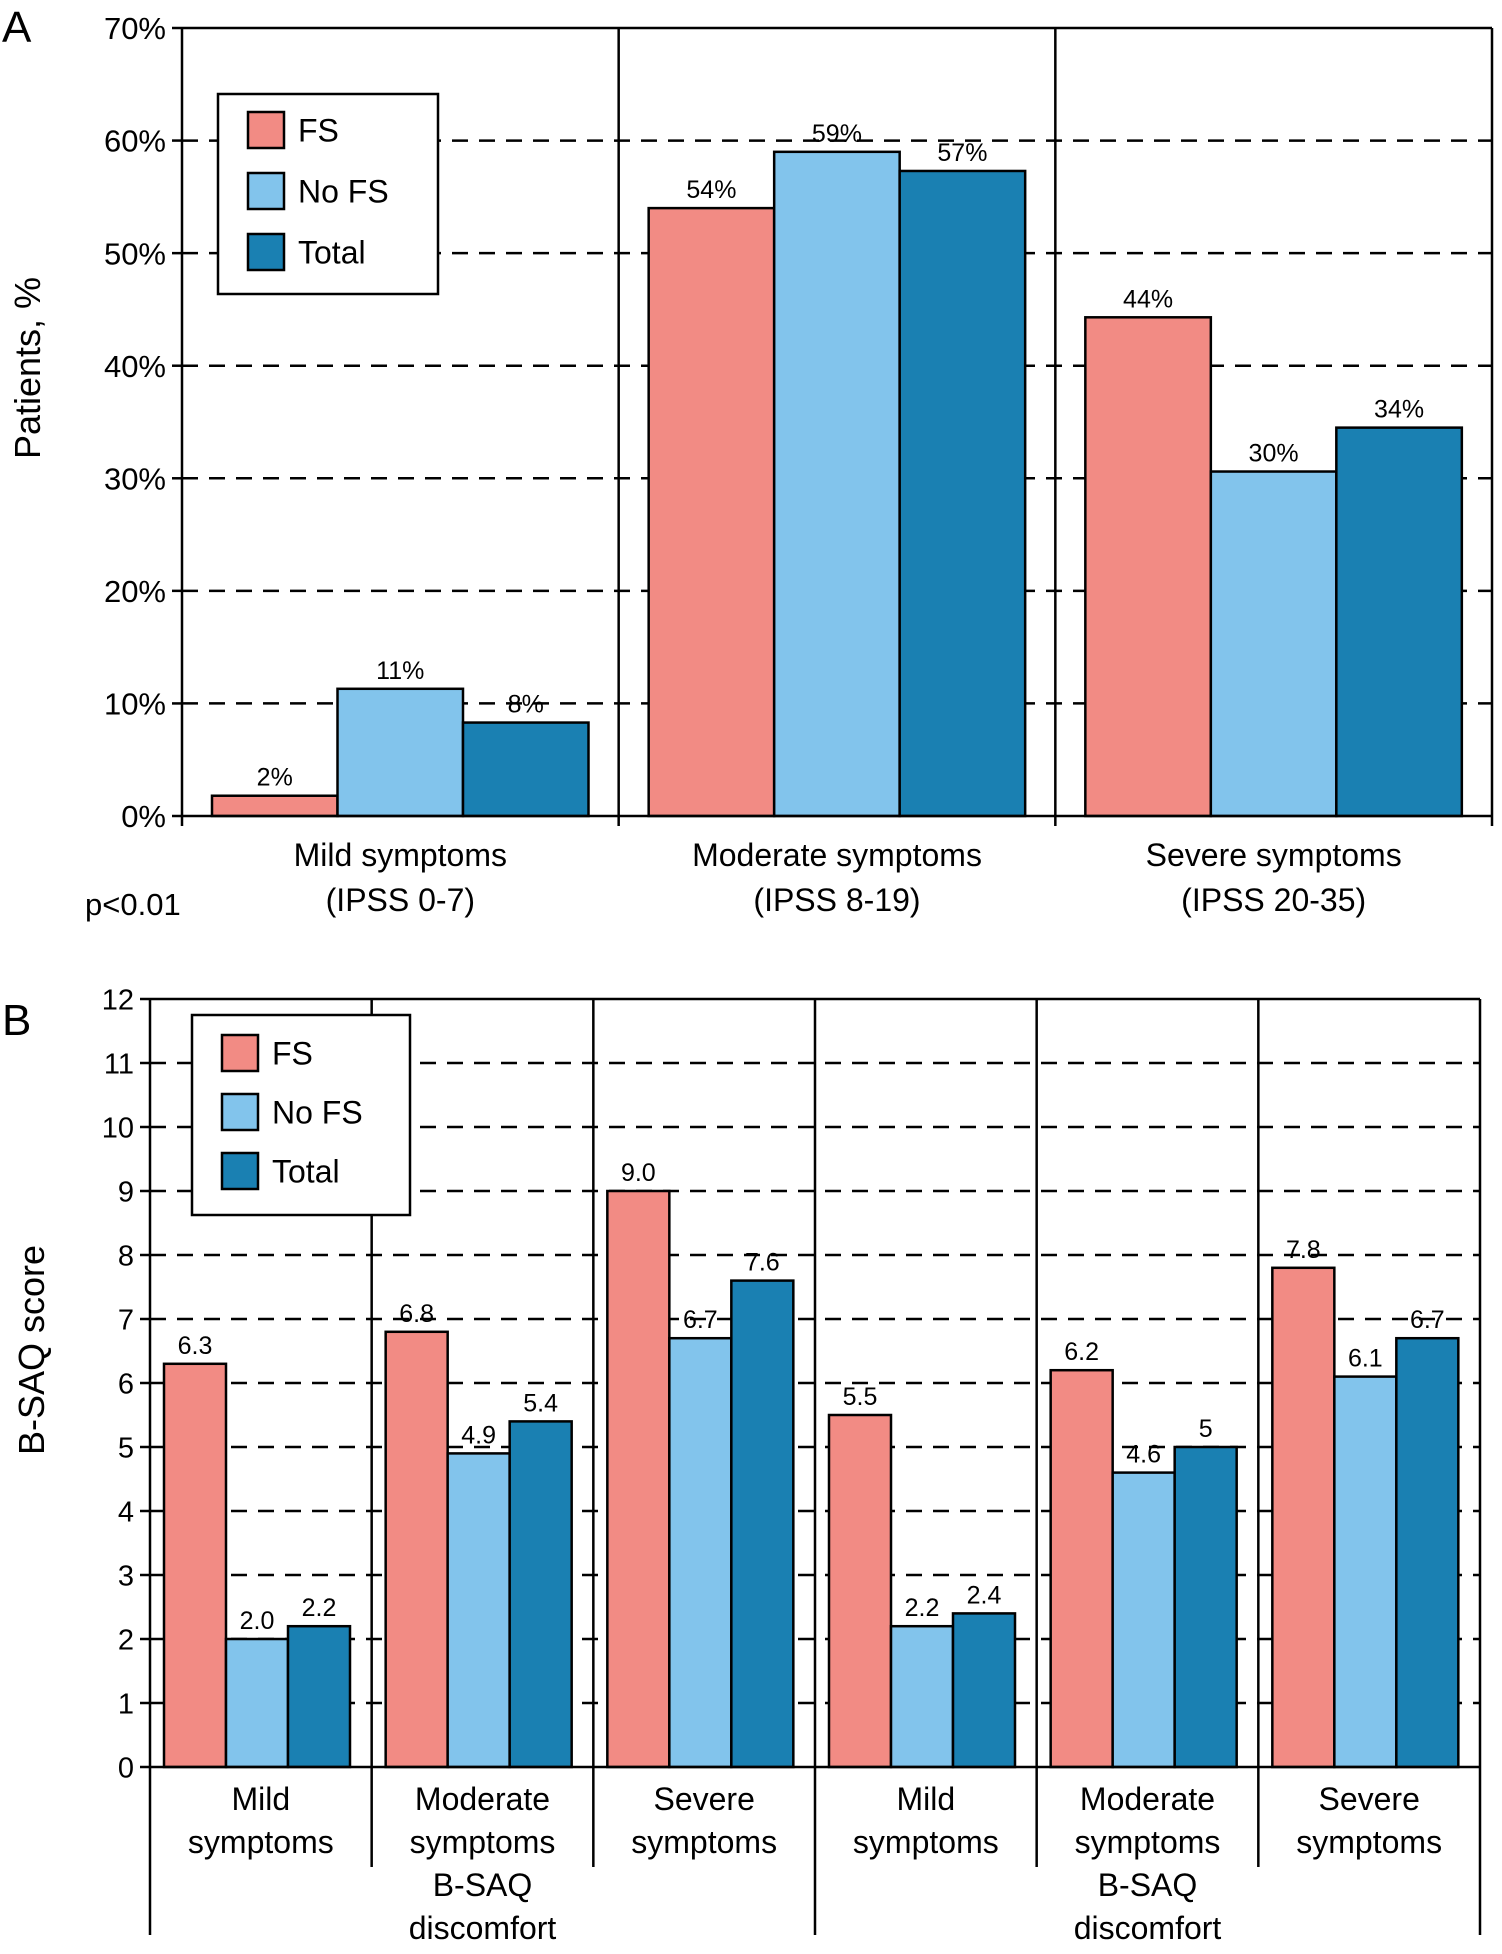 The image size is (1502, 1954). What do you see at coordinates (1399, 410) in the screenshot?
I see `a-value-label-total: 34%` at bounding box center [1399, 410].